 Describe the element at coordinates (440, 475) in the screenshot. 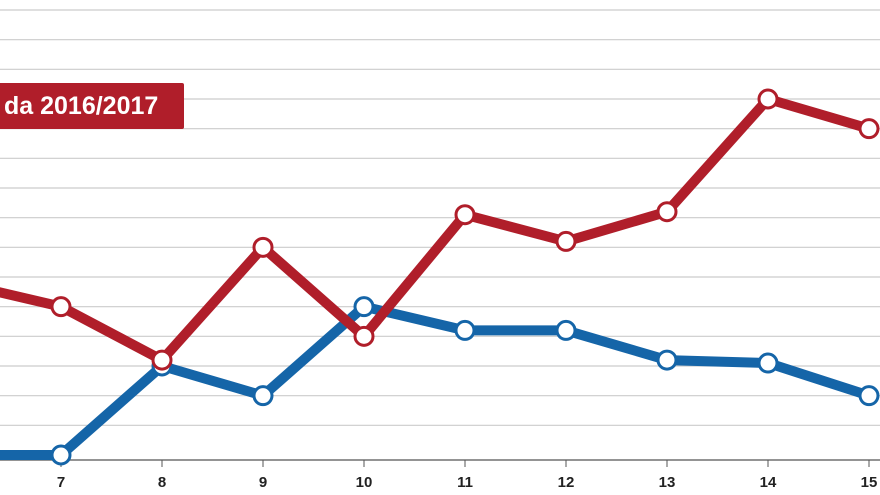

I see `x-axis: 7 8 9 10 11 12 13 14 15` at that location.